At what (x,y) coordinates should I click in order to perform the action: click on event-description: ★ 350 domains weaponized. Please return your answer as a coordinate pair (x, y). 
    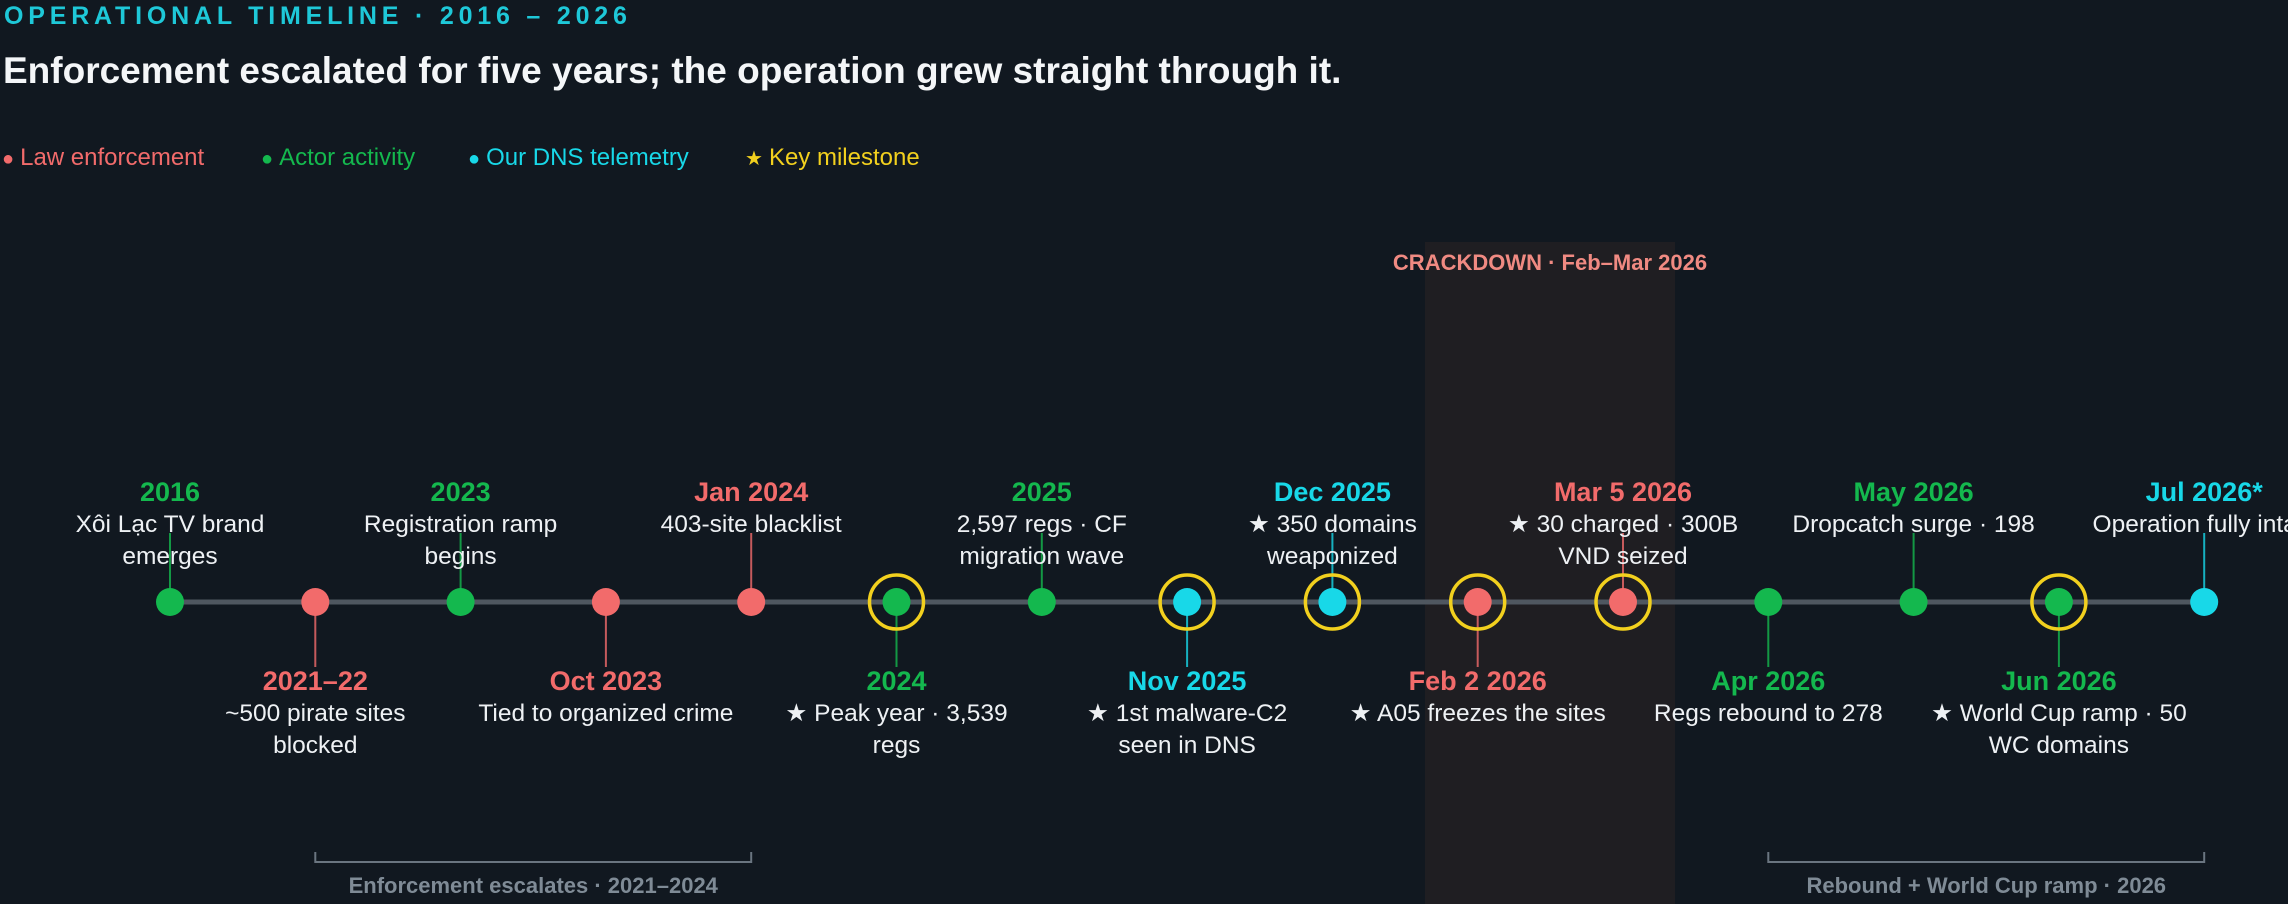
    Looking at the image, I should click on (1332, 540).